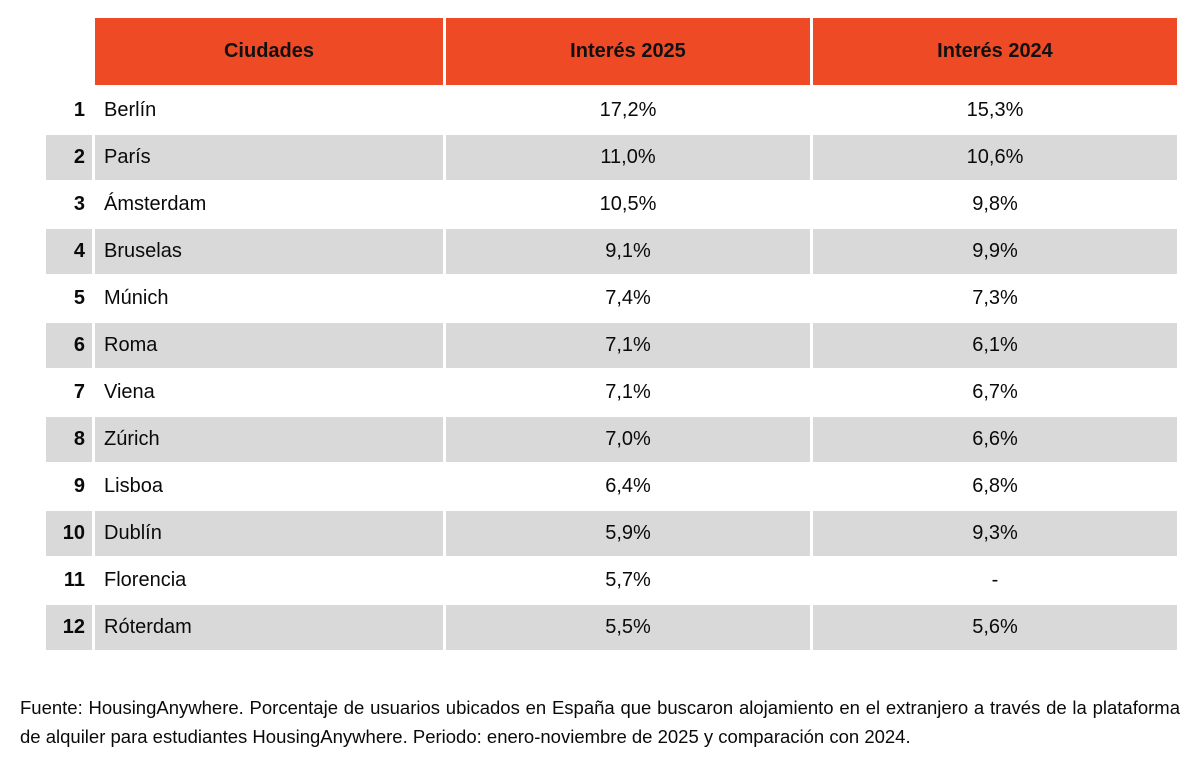 The image size is (1200, 762). Describe the element at coordinates (69, 627) in the screenshot. I see `rank-cell: 12` at that location.